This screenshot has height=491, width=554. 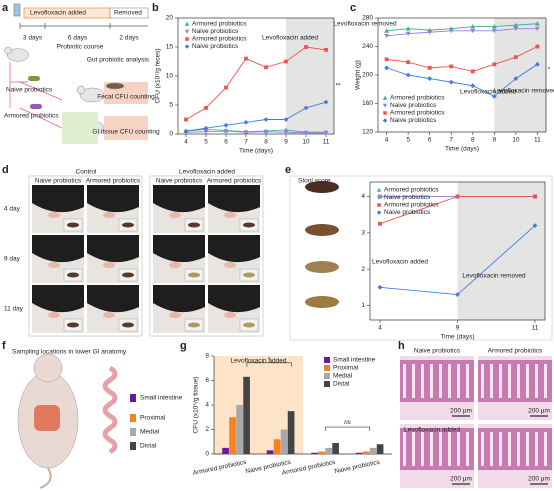 I want to click on label: Levofloxacin added, so click(x=432, y=430).